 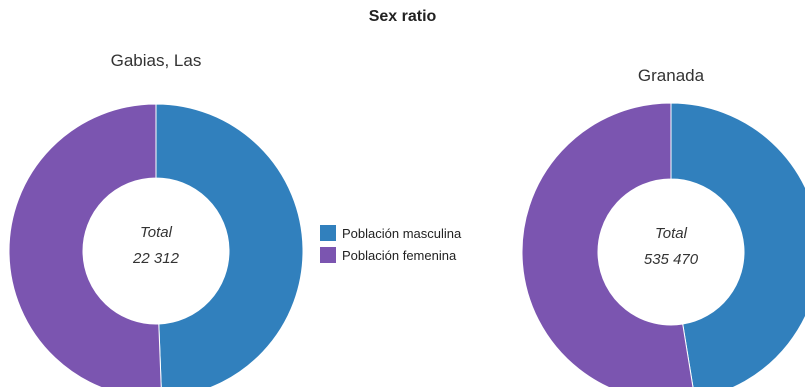 What do you see at coordinates (156, 60) in the screenshot?
I see `donut-title: Gabias, Las` at bounding box center [156, 60].